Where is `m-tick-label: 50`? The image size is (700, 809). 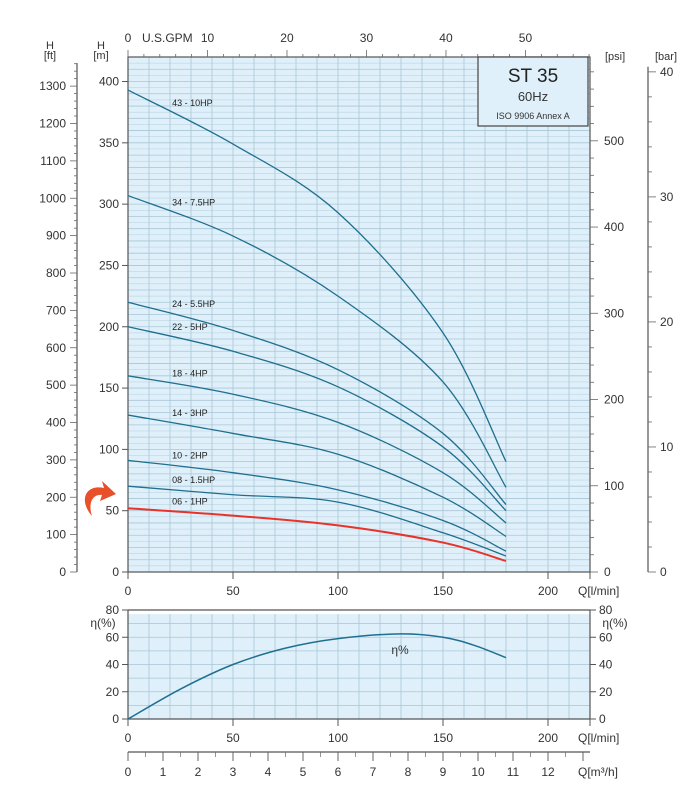
m-tick-label: 50 is located at coordinates (113, 511).